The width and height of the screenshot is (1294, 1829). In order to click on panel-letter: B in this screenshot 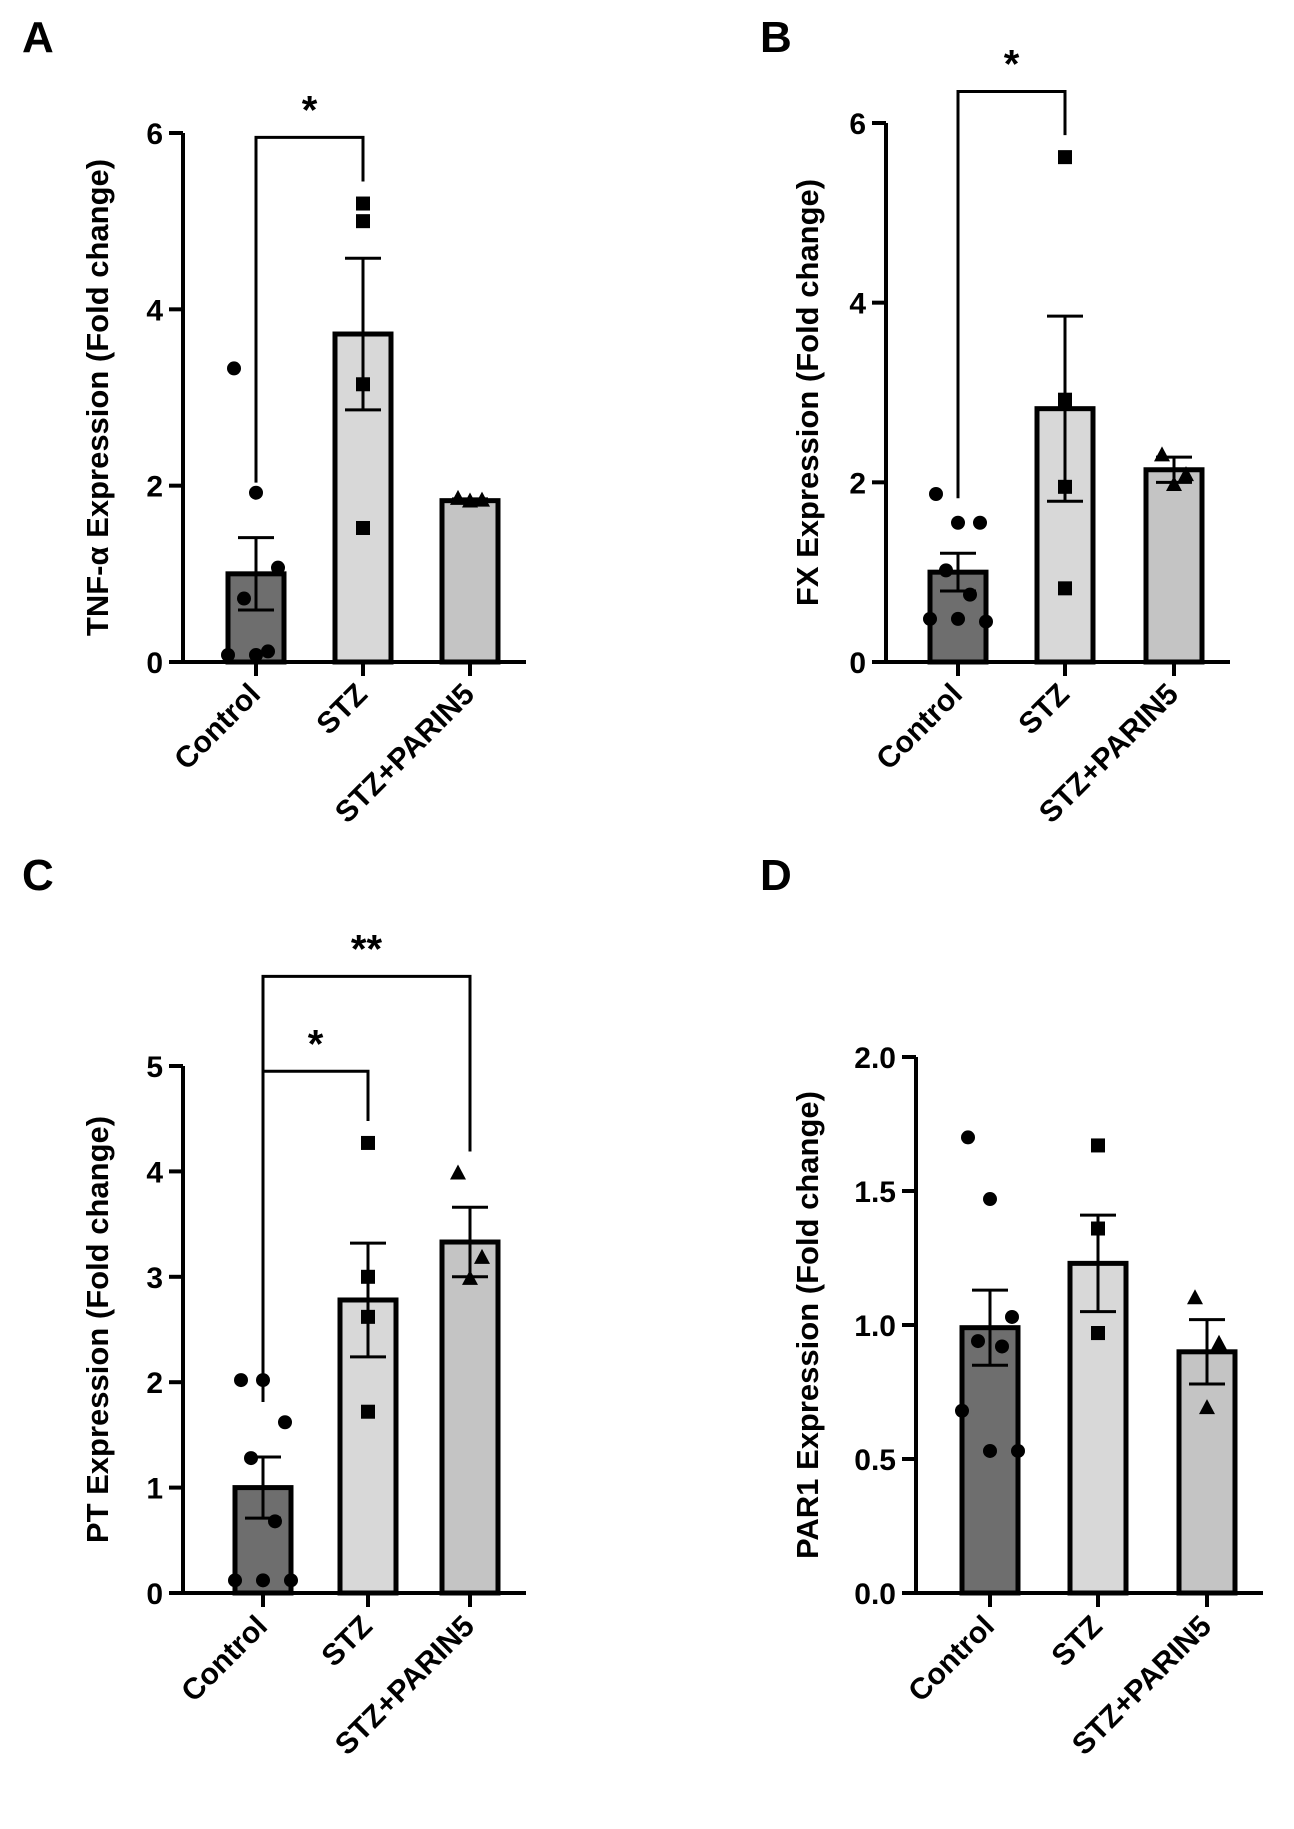, I will do `click(776, 37)`.